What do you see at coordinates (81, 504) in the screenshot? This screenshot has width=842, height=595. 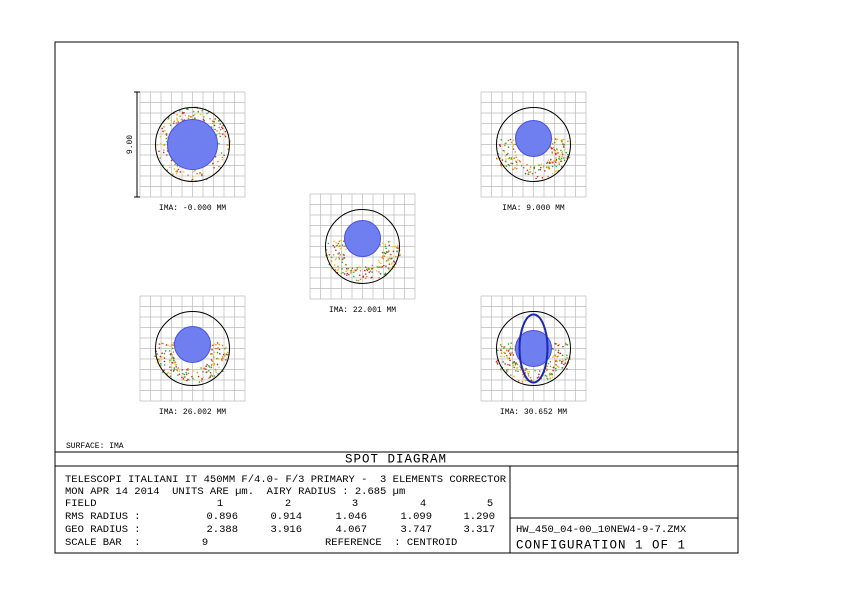 I see `field-label: FIELD` at bounding box center [81, 504].